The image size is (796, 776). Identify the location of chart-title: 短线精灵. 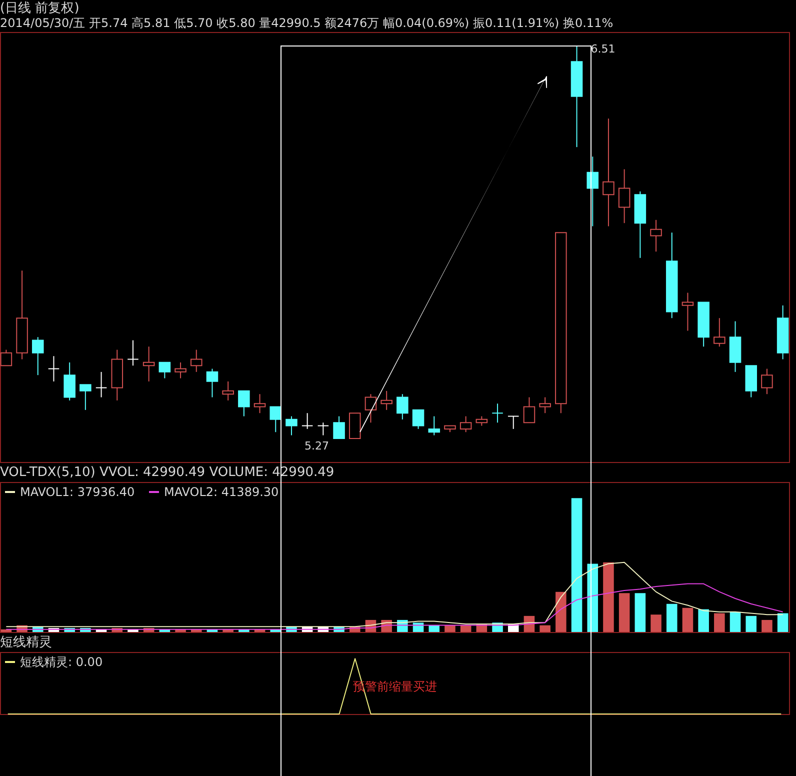
(26, 642).